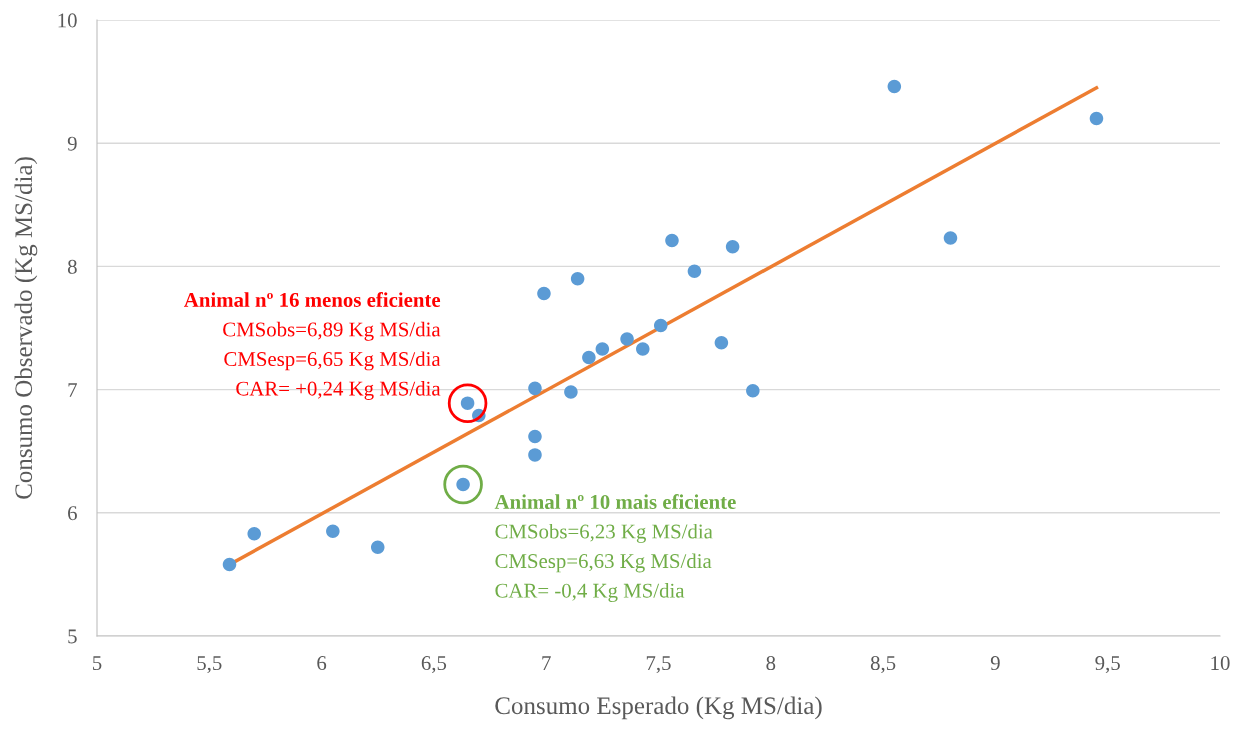  What do you see at coordinates (72, 143) in the screenshot?
I see `y-tick-label: 9` at bounding box center [72, 143].